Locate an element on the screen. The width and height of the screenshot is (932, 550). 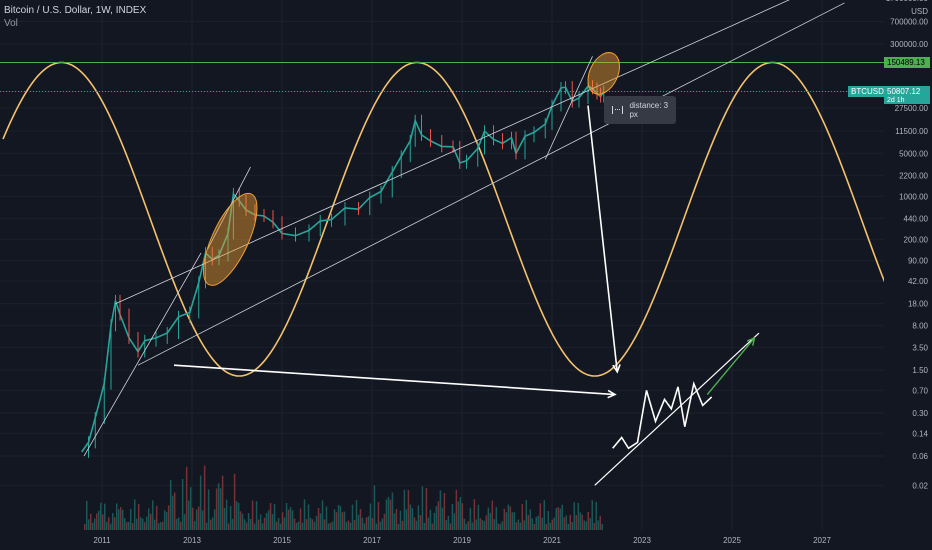
y-tick-label: 1700000.00 is located at coordinates (907, 1).